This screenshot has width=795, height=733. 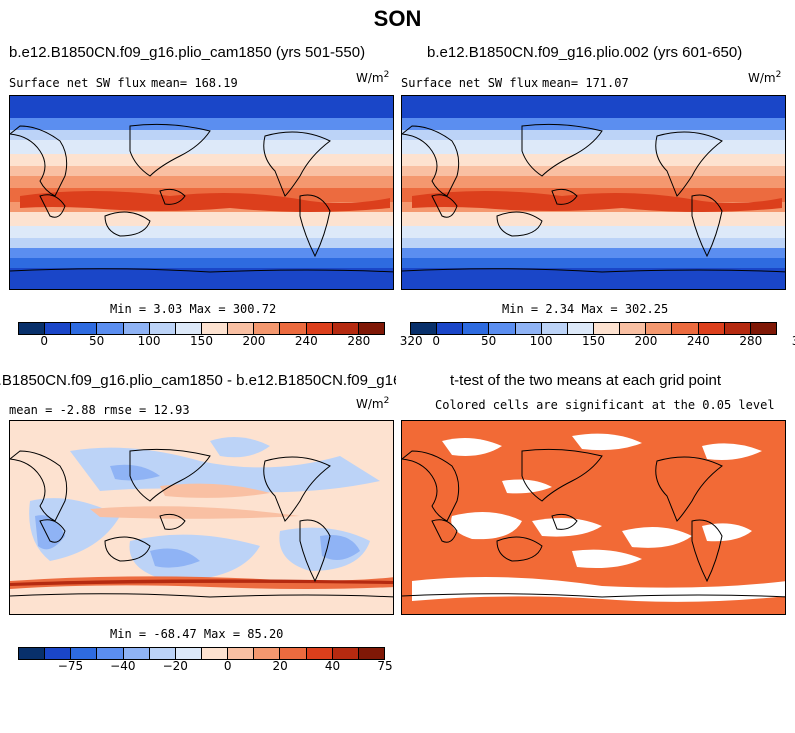 I want to click on colorbar-tick-label: 20, so click(x=280, y=666).